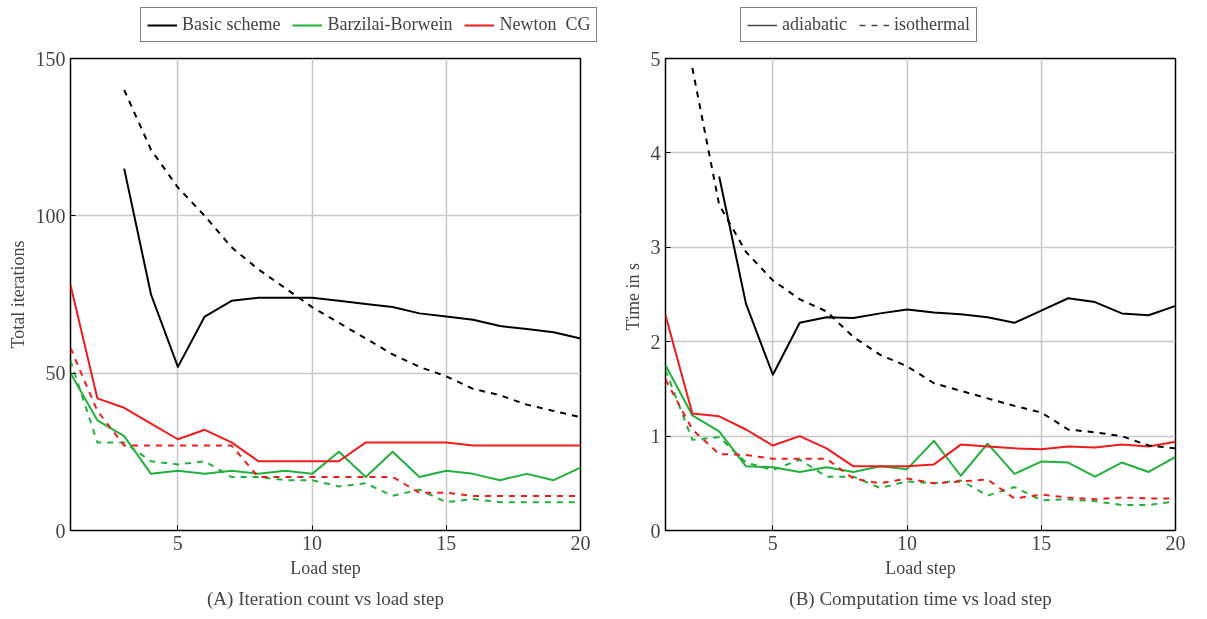 The image size is (1207, 619). What do you see at coordinates (325, 598) in the screenshot?
I see `text: (A) Iteration count vs load step` at bounding box center [325, 598].